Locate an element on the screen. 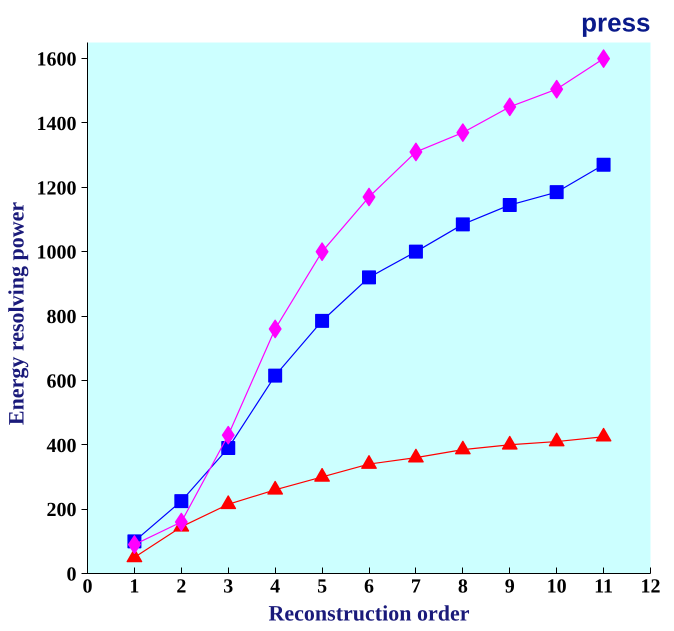 This screenshot has height=631, width=674. x-tick-label: 4 is located at coordinates (275, 587).